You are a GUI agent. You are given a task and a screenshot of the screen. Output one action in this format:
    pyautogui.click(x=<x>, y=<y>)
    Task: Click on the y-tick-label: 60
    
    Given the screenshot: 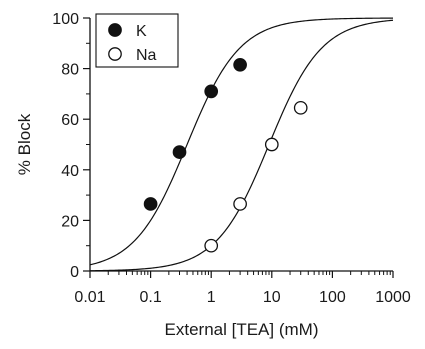 What is the action you would take?
    pyautogui.click(x=70, y=120)
    